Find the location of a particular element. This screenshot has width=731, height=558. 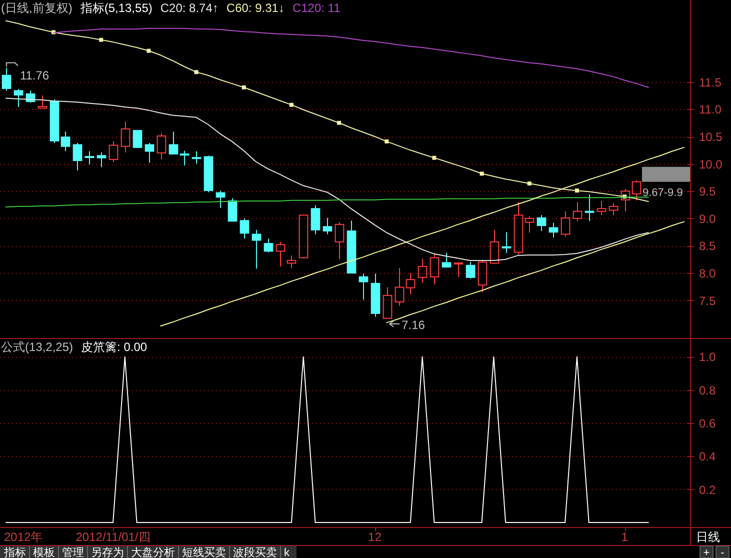

tab-label: 另存为 is located at coordinates (107, 552).